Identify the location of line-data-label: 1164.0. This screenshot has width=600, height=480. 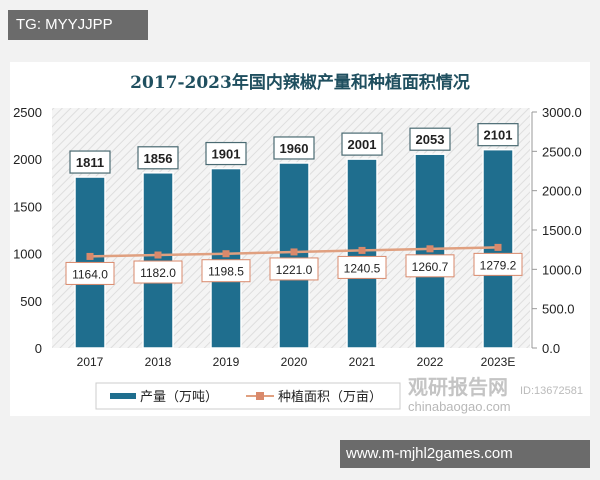
(90, 274).